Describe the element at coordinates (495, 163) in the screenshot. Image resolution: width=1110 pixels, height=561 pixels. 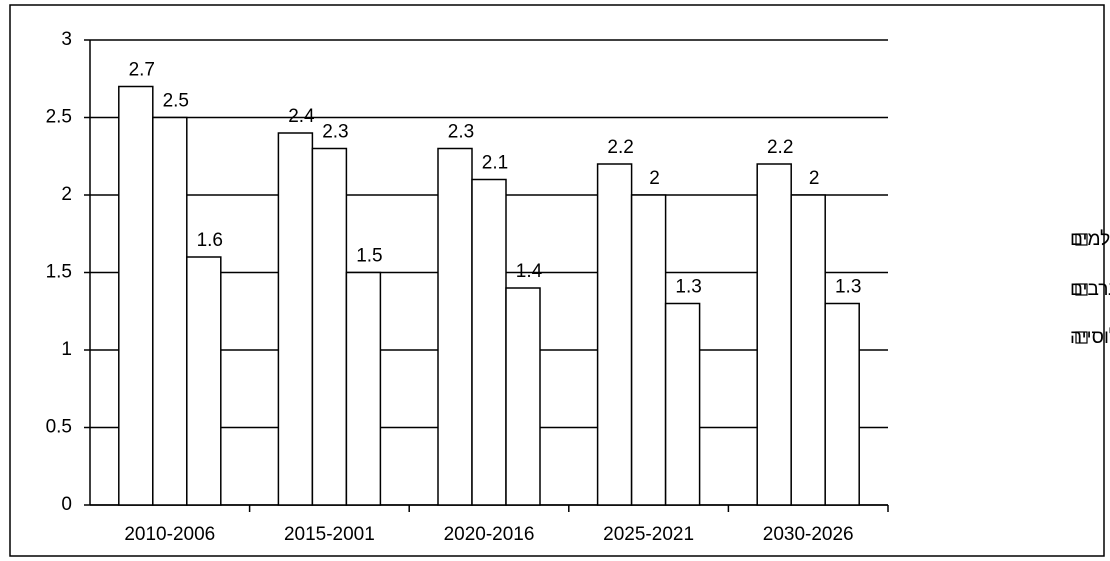
I see `data-label: 2.1` at that location.